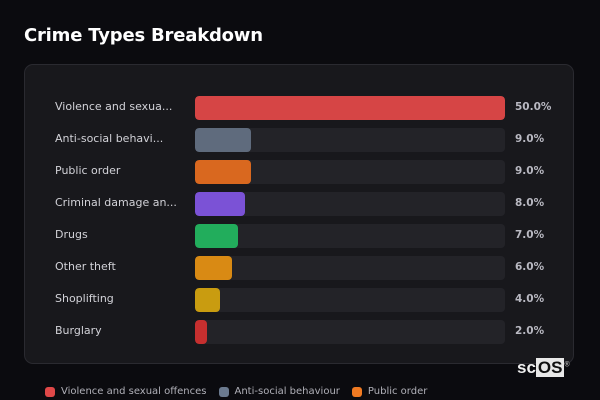 This screenshot has width=600, height=400. I want to click on bar-row: Other theft 6.0%, so click(299, 268).